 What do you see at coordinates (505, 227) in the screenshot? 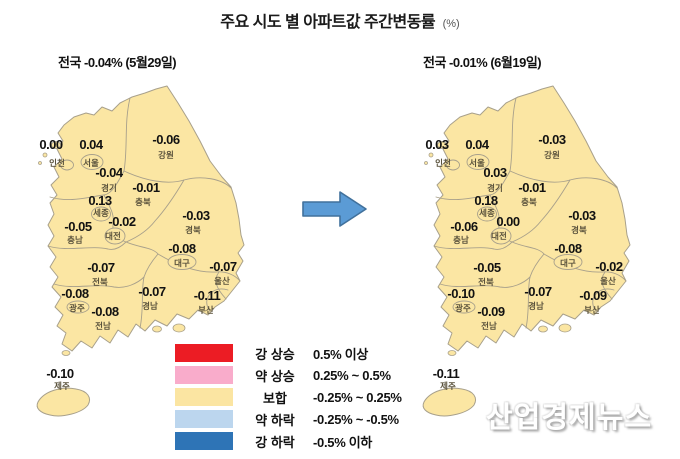
I see `region-daejeon: 0.00 대전` at bounding box center [505, 227].